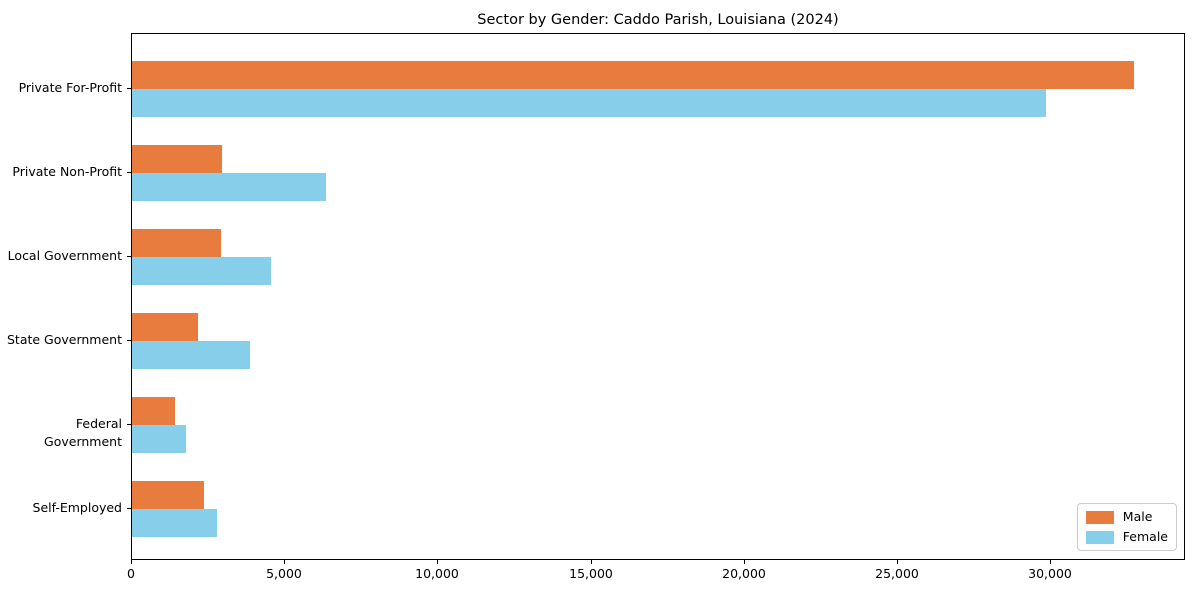 Image resolution: width=1200 pixels, height=600 pixels. Describe the element at coordinates (83, 432) in the screenshot. I see `y-axis-label-federal-government: Federal Government` at that location.